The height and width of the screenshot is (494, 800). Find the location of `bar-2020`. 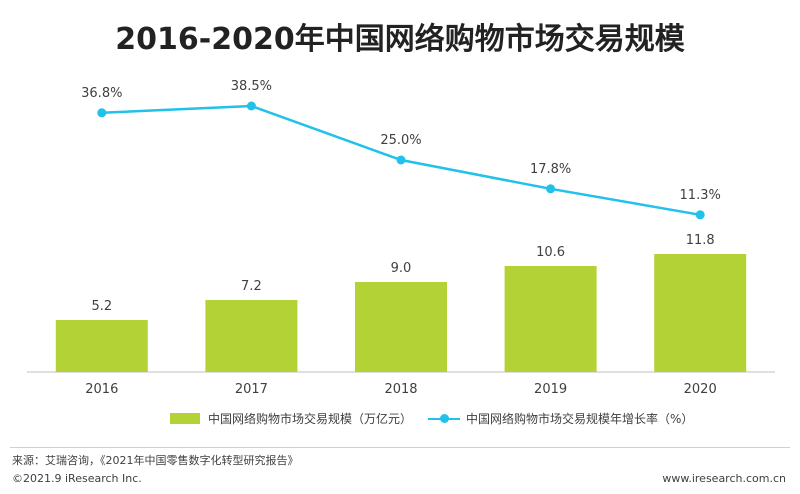

bar-2020 is located at coordinates (700, 313).